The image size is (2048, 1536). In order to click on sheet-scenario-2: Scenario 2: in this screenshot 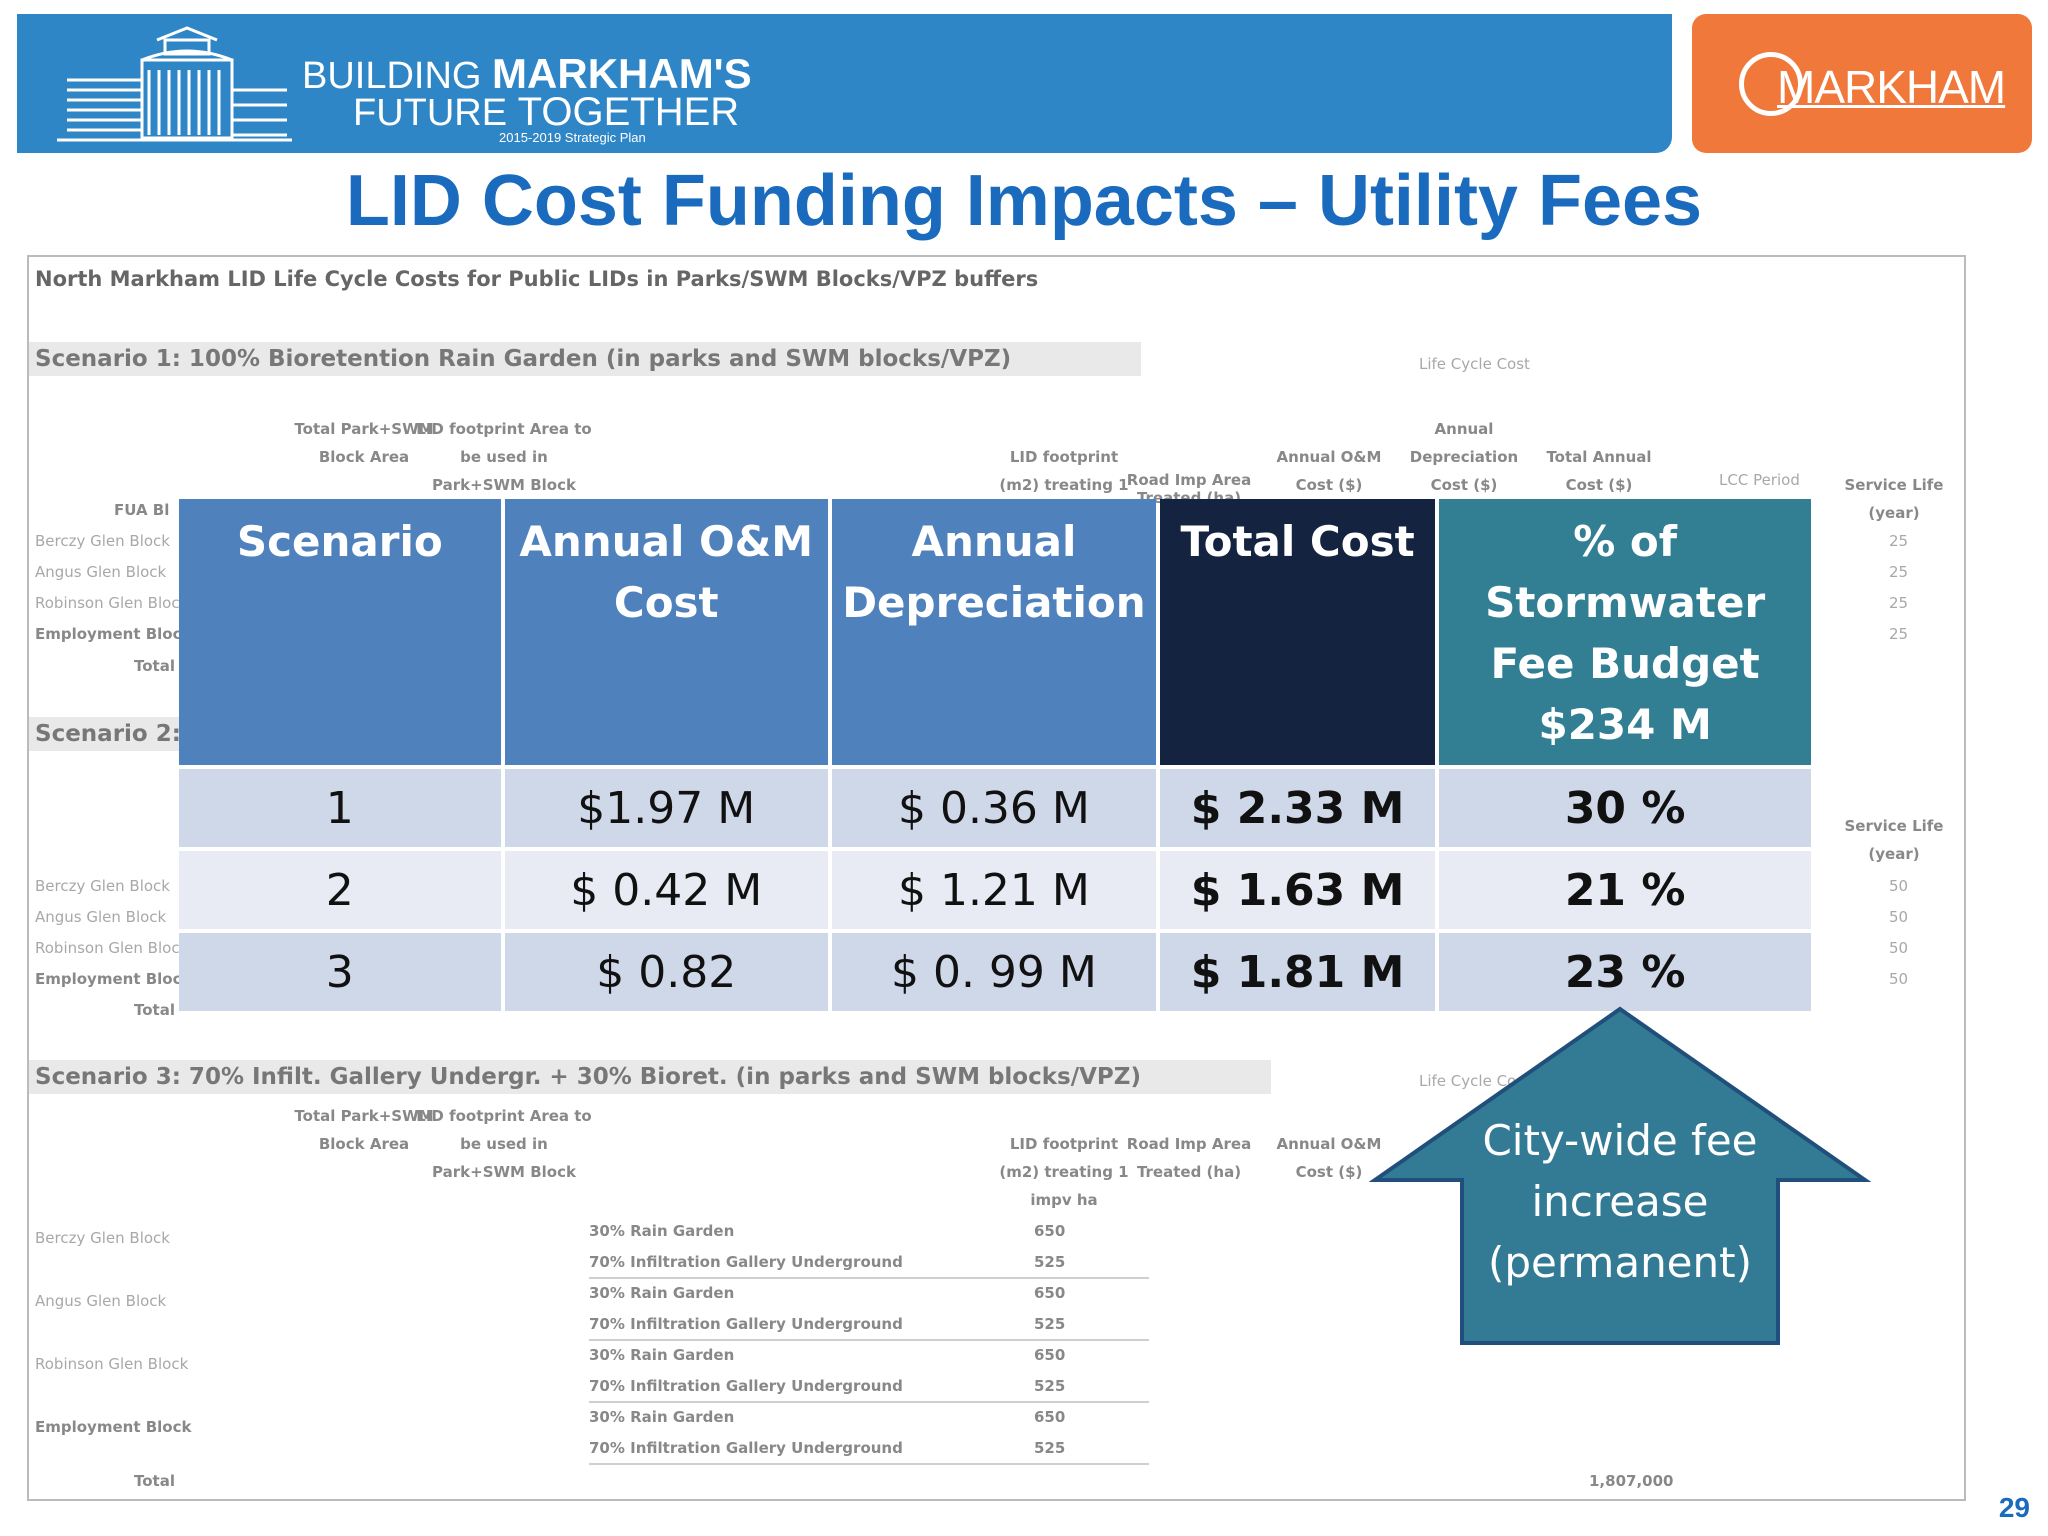, I will do `click(115, 734)`.